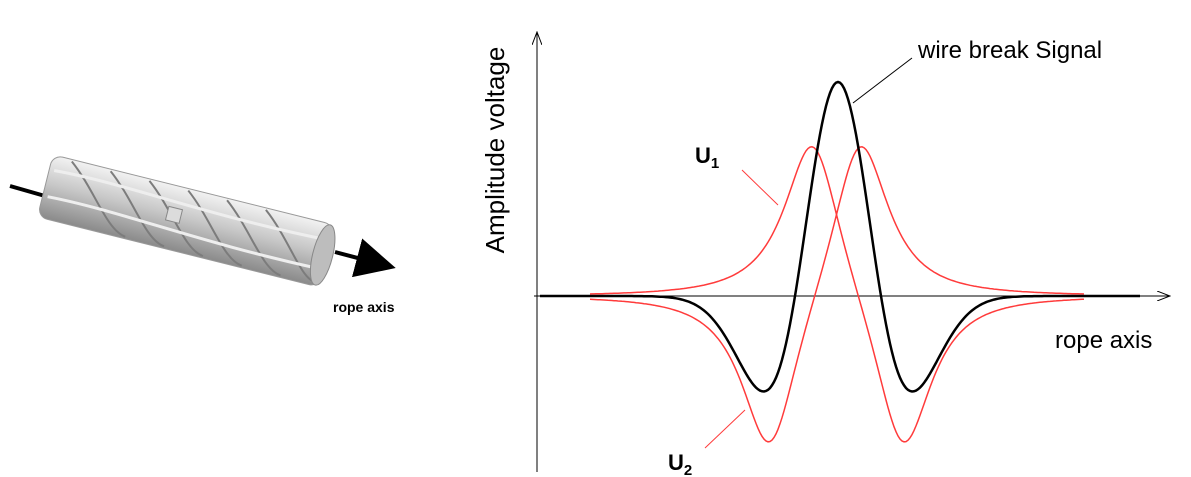  Describe the element at coordinates (703, 155) in the screenshot. I see `u1-main: U` at that location.